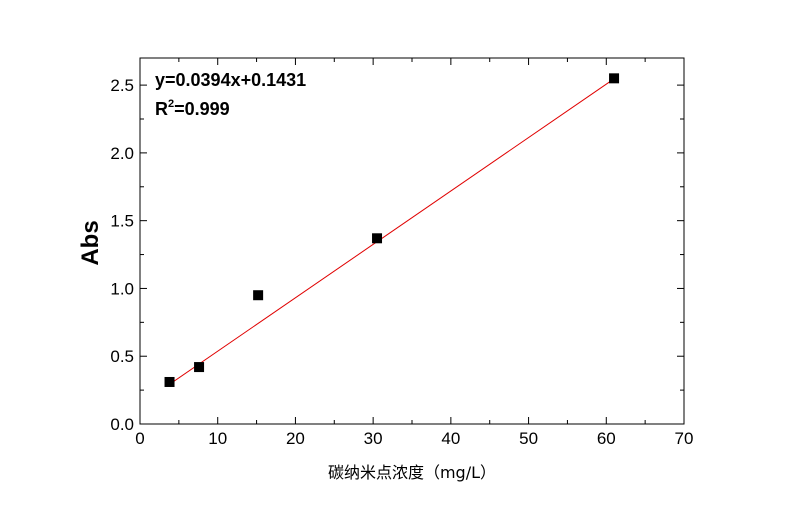 The width and height of the screenshot is (795, 511). I want to click on fit-equation: y=0.0394x+0.1431, so click(230, 80).